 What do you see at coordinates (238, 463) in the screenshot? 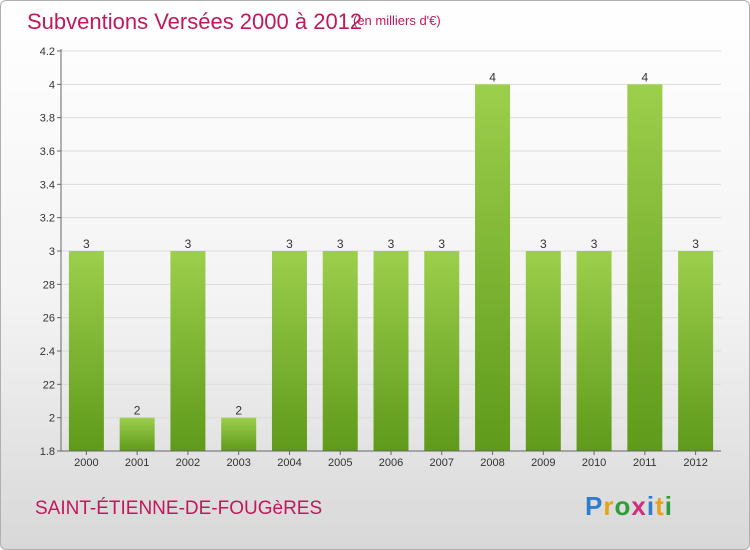
I see `x-tick-label: 2003` at bounding box center [238, 463].